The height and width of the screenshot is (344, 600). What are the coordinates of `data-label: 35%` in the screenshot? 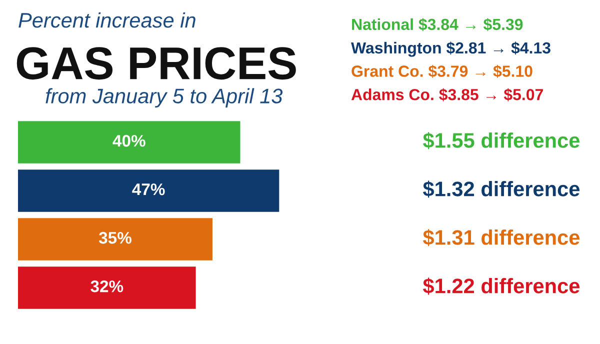 It's located at (115, 238).